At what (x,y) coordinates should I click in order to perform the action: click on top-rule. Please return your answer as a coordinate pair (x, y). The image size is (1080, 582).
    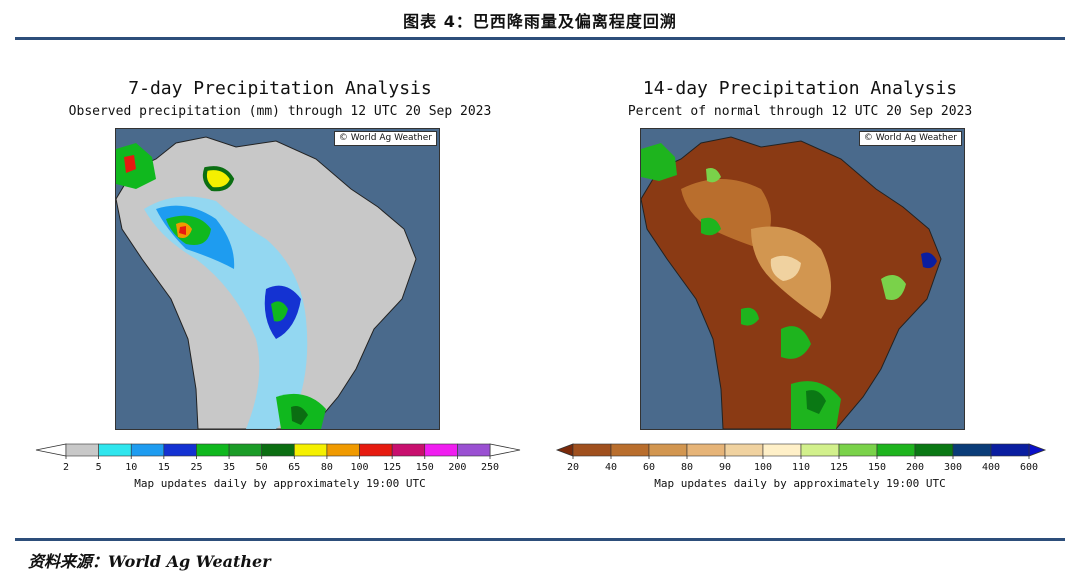
    Looking at the image, I should click on (540, 38).